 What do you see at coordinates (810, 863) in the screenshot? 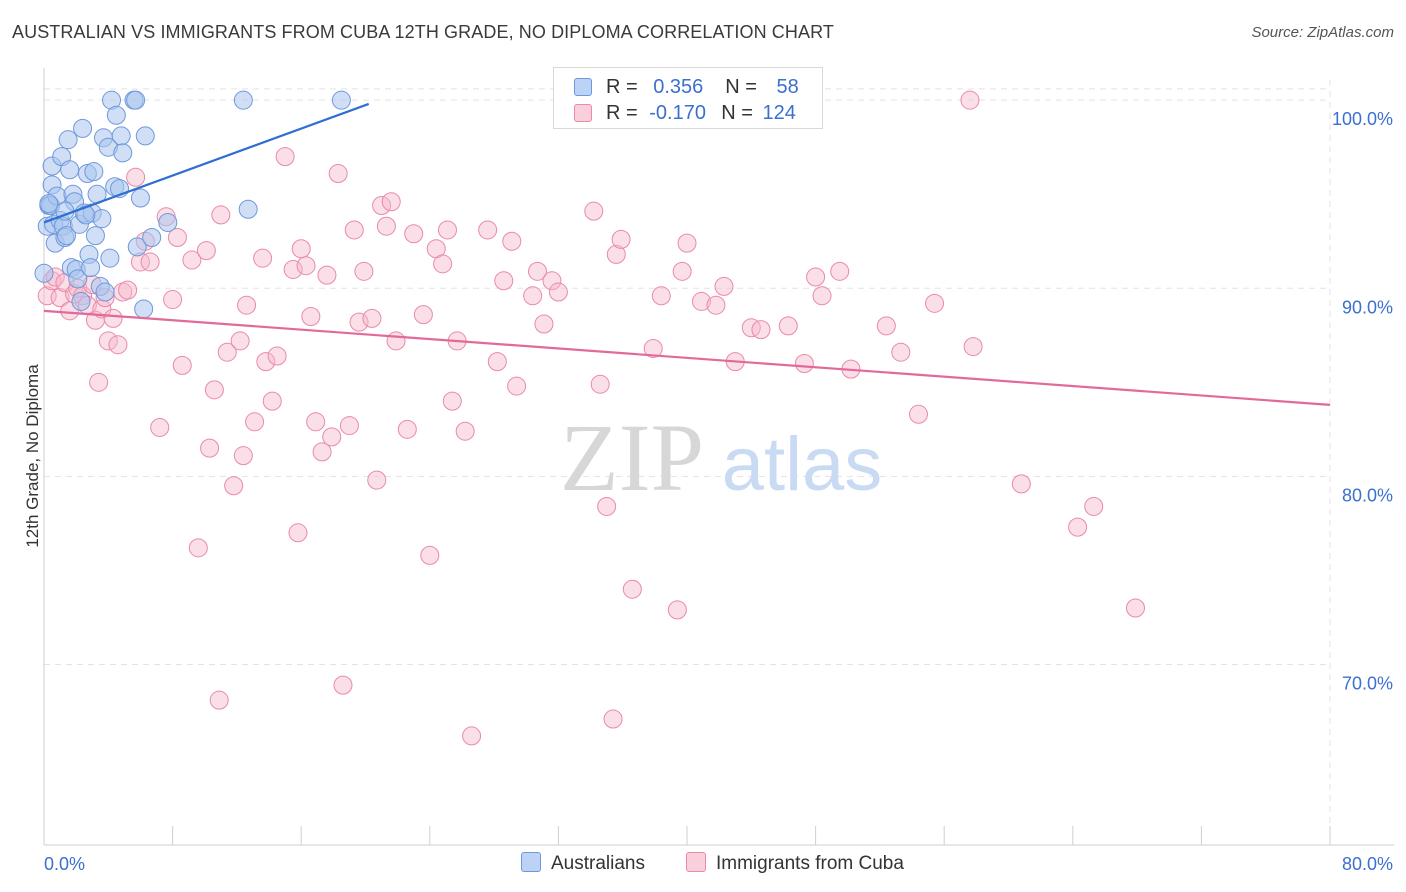
I see `bottom-legend-label-cuba: Immigrants from Cuba` at bounding box center [810, 863].